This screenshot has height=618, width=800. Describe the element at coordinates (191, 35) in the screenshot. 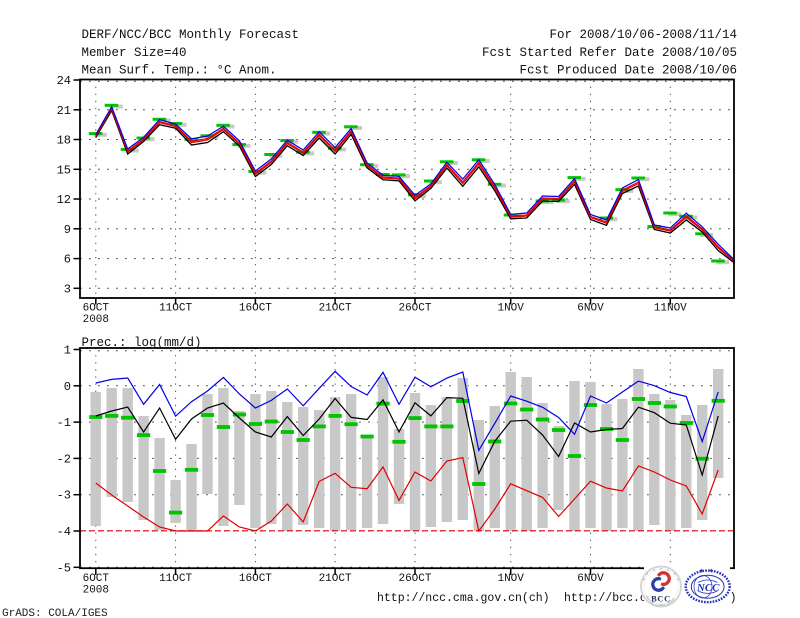

I see `svg-text: DERF/NCC/BCC Monthly Forecast` at that location.